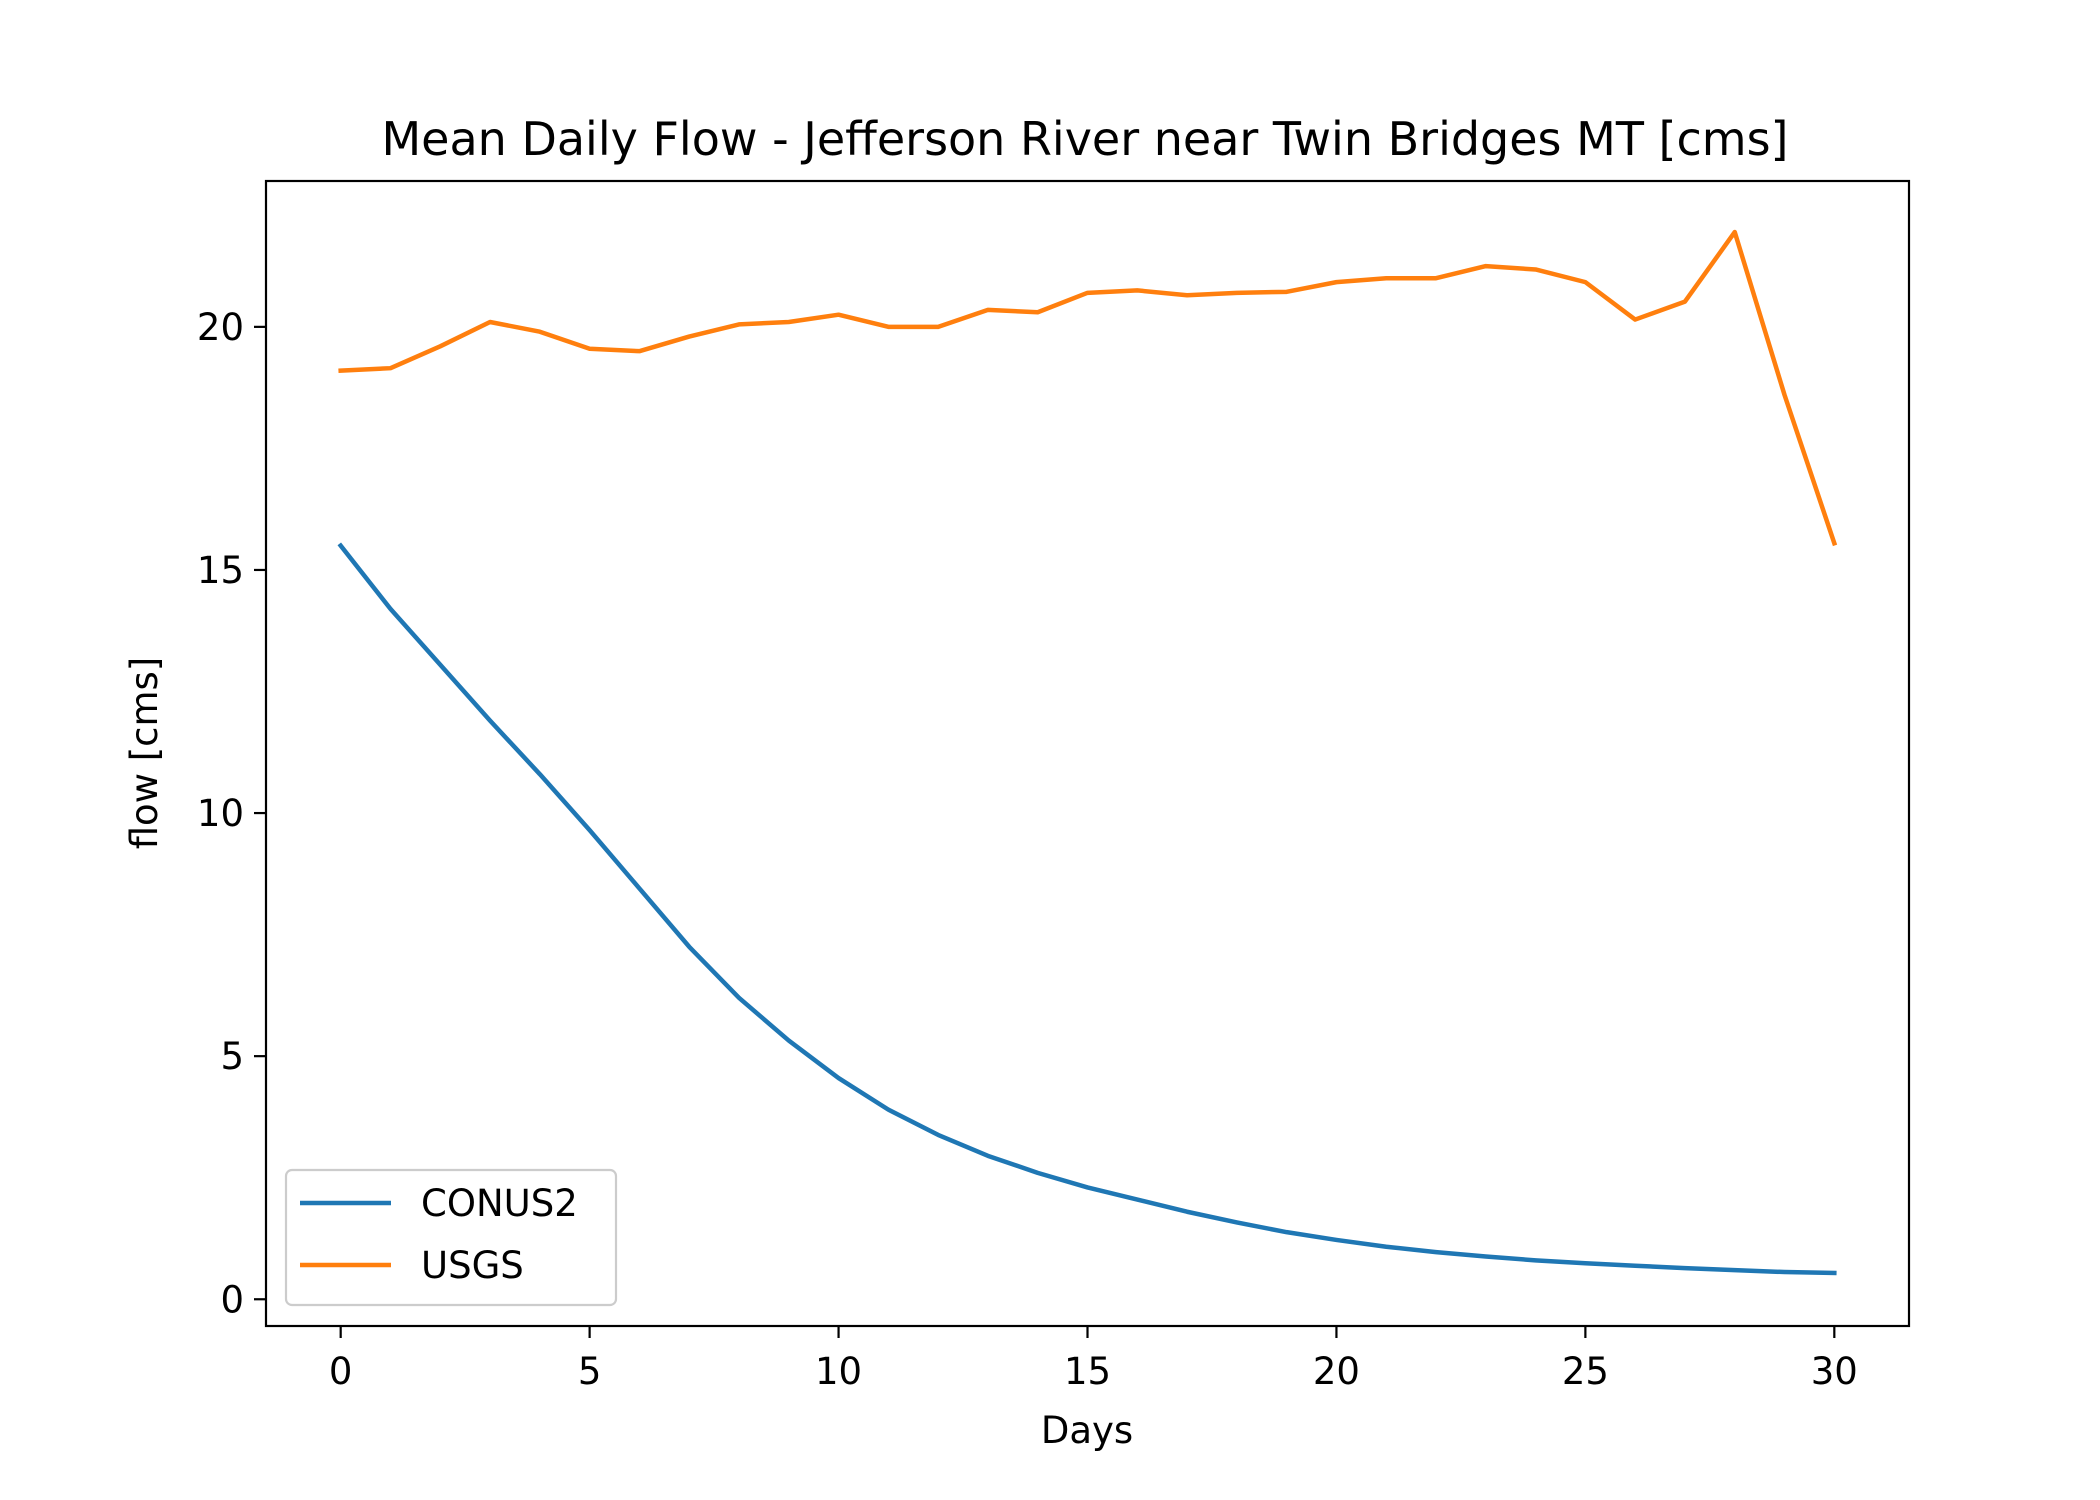 This screenshot has width=2100, height=1500. Describe the element at coordinates (838, 1371) in the screenshot. I see `x-tick-label-10: 10` at that location.